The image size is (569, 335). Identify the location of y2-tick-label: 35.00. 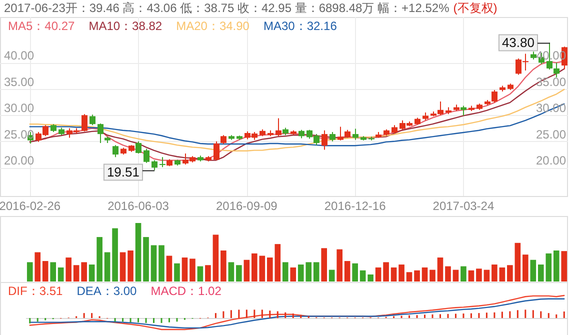
(551, 81).